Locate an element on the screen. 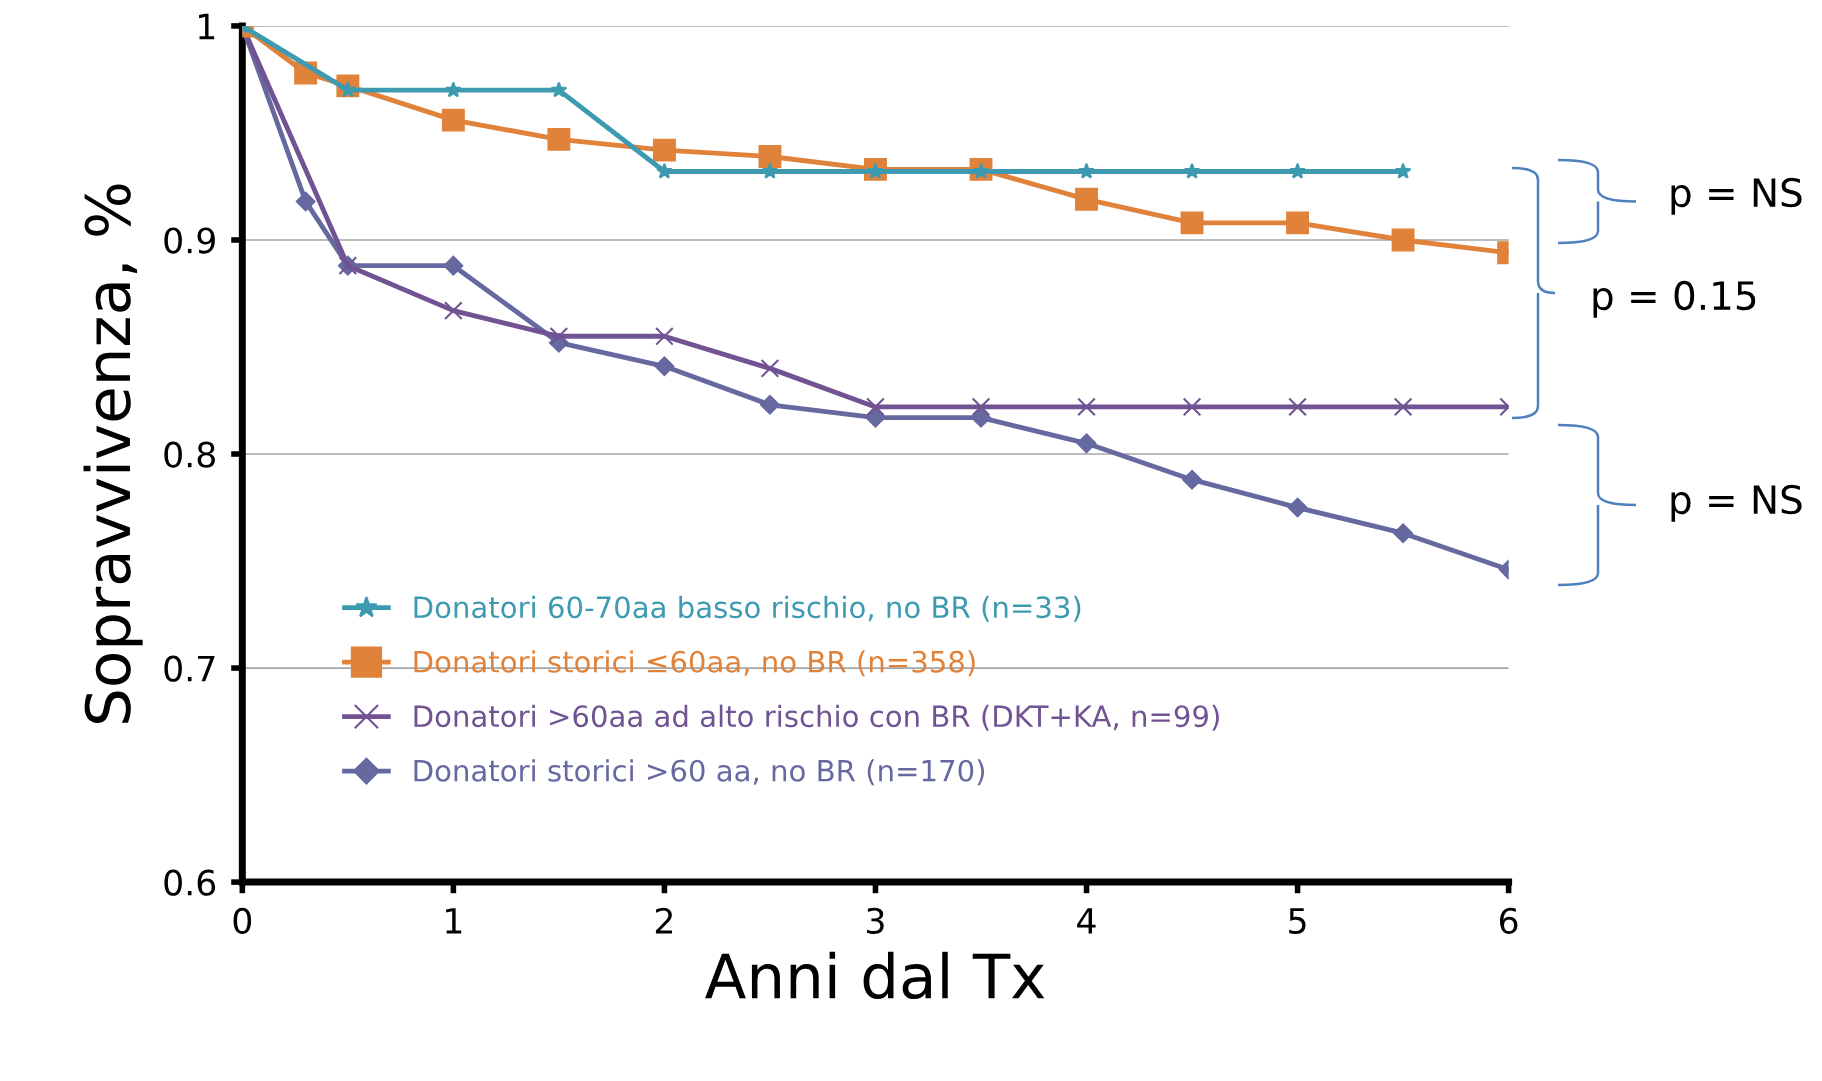  x-tick-label: 3 is located at coordinates (875, 920).